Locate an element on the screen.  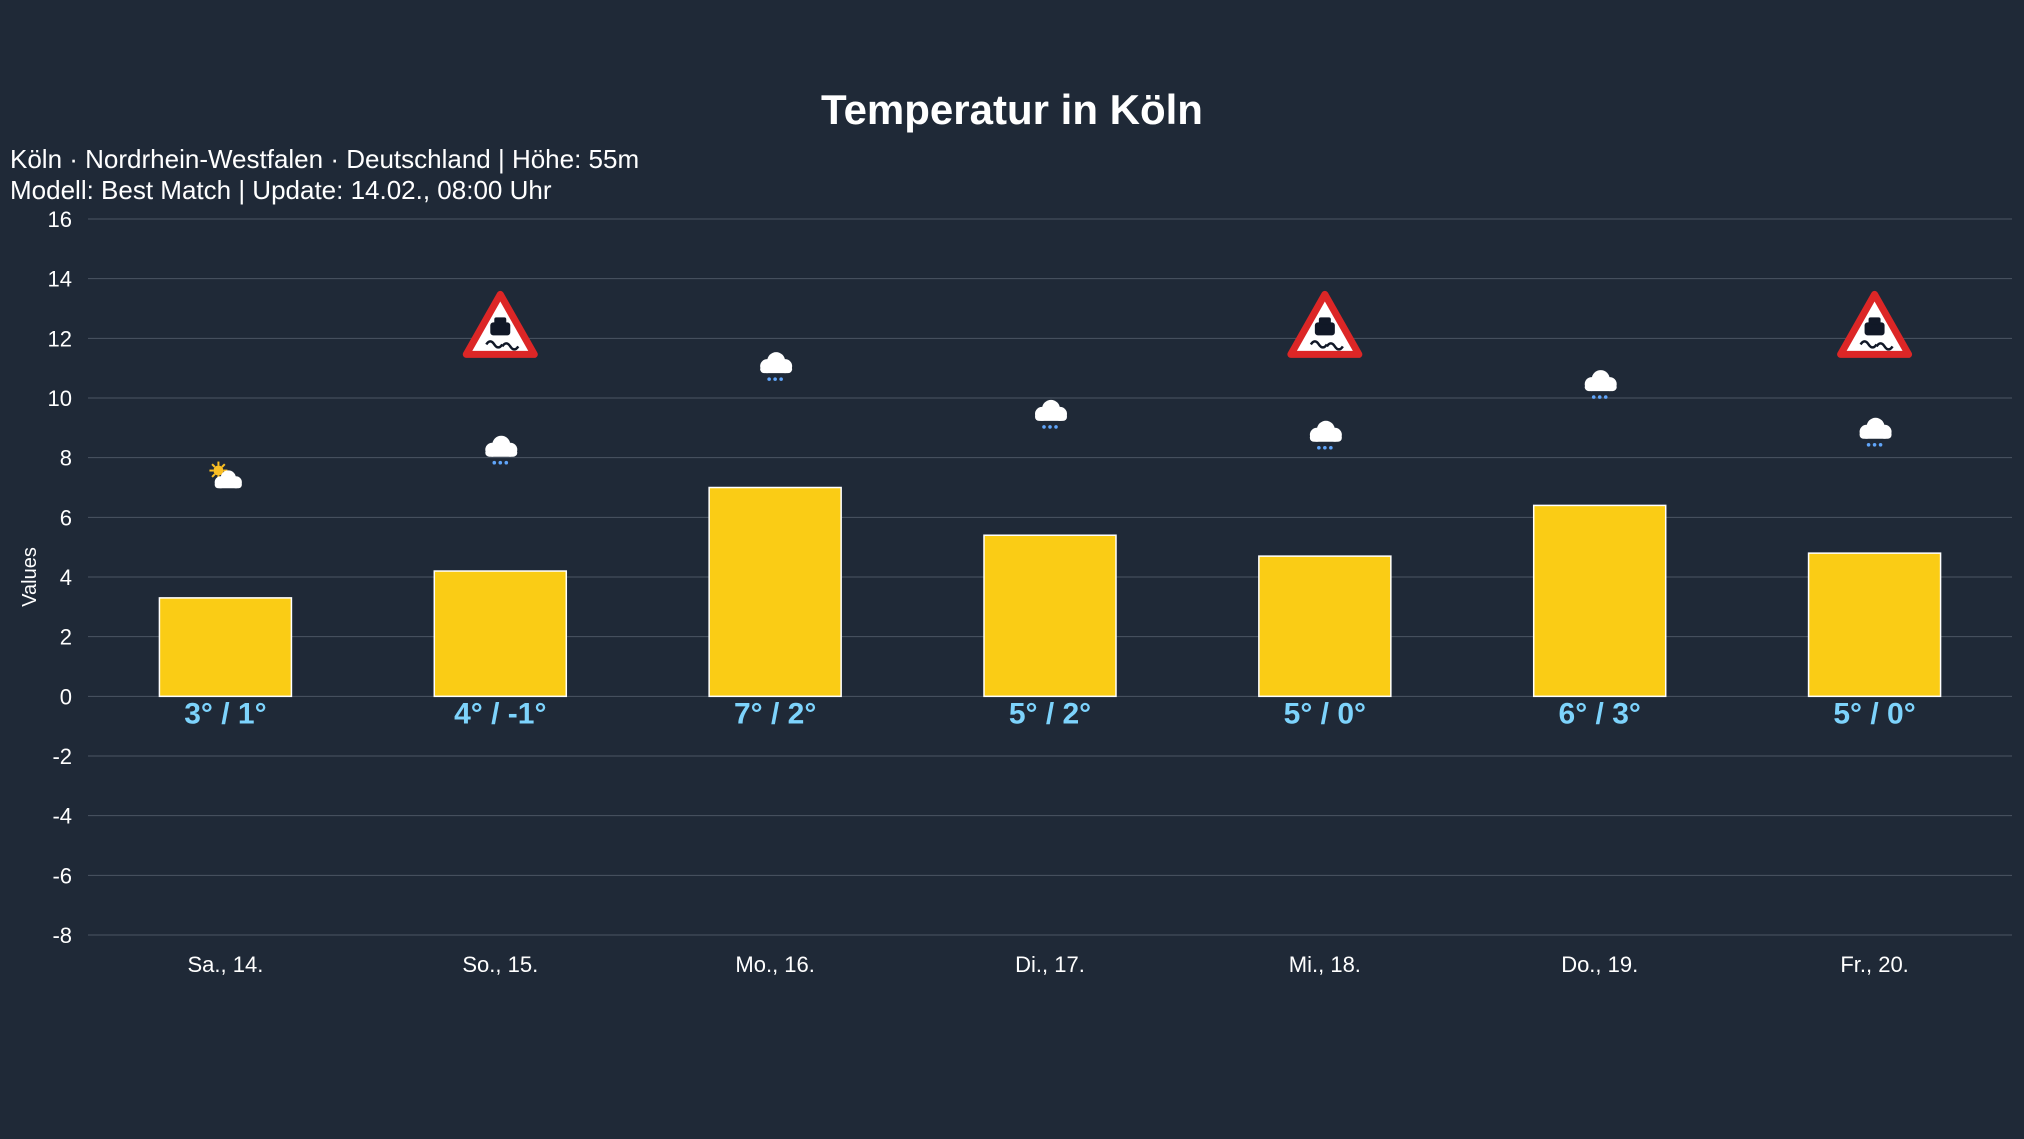
y-tick-label: -4 is located at coordinates (62, 816).